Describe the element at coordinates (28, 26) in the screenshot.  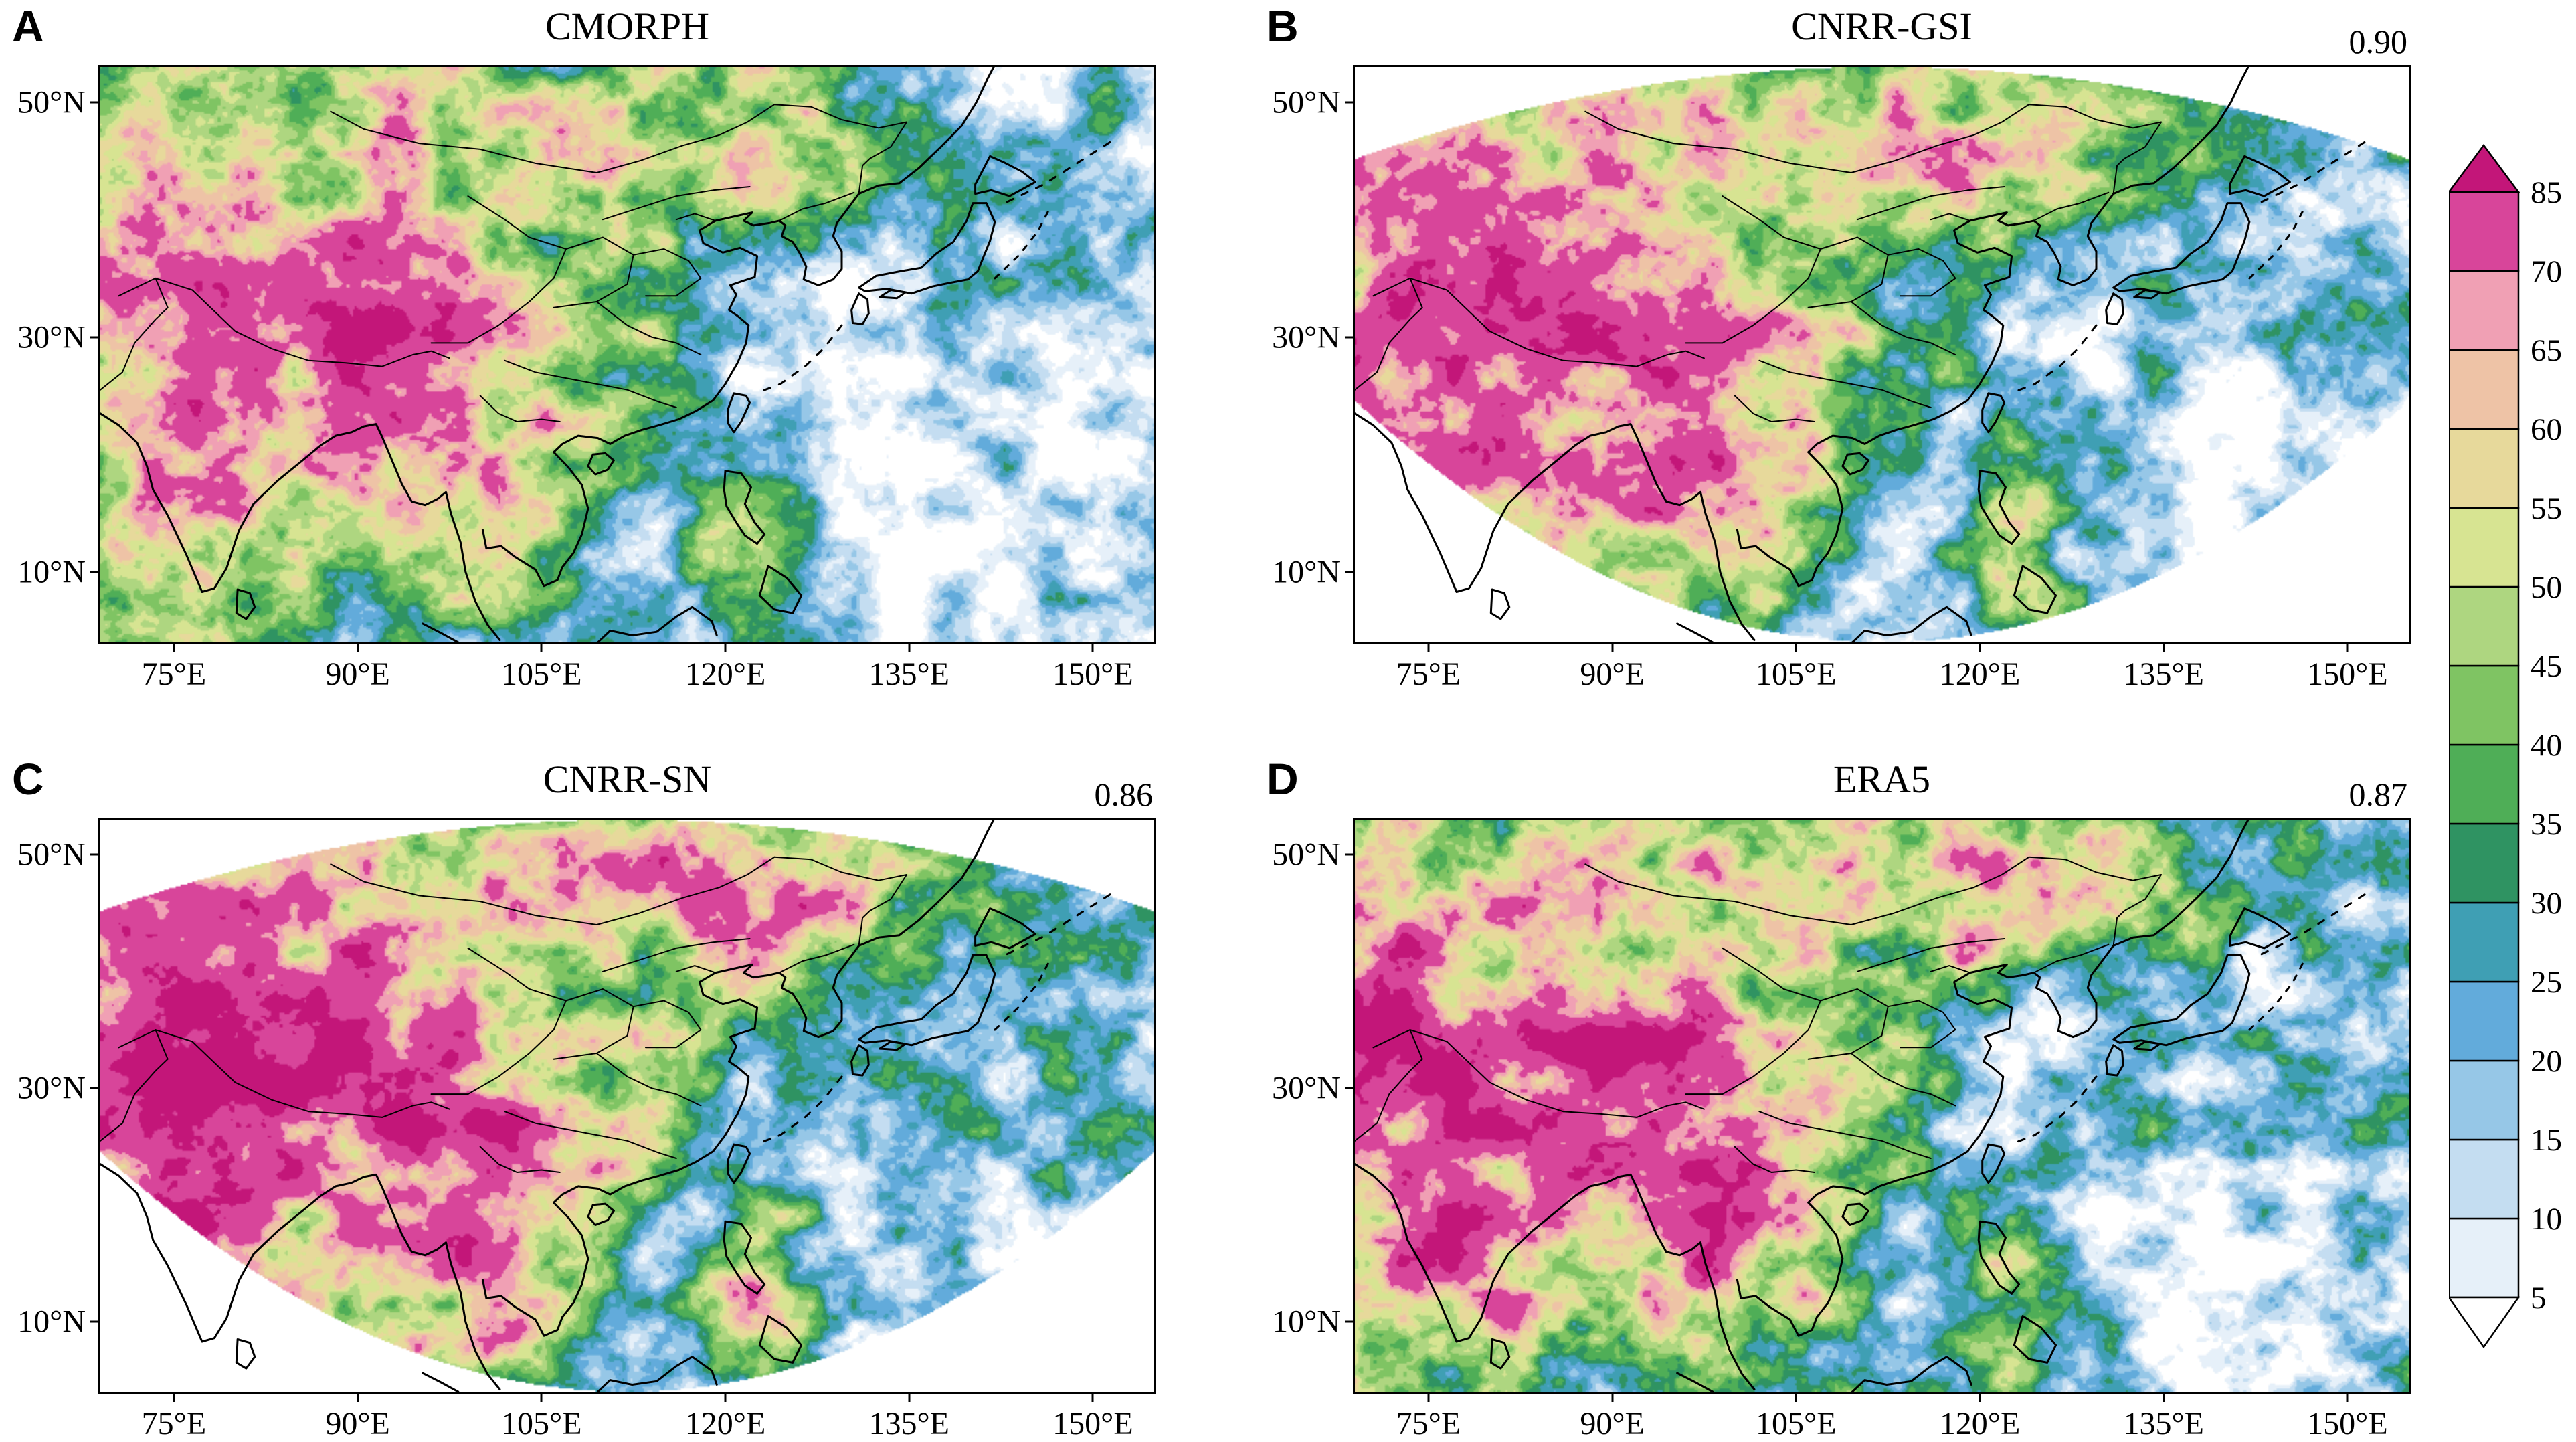
I see `panel-letter: A` at that location.